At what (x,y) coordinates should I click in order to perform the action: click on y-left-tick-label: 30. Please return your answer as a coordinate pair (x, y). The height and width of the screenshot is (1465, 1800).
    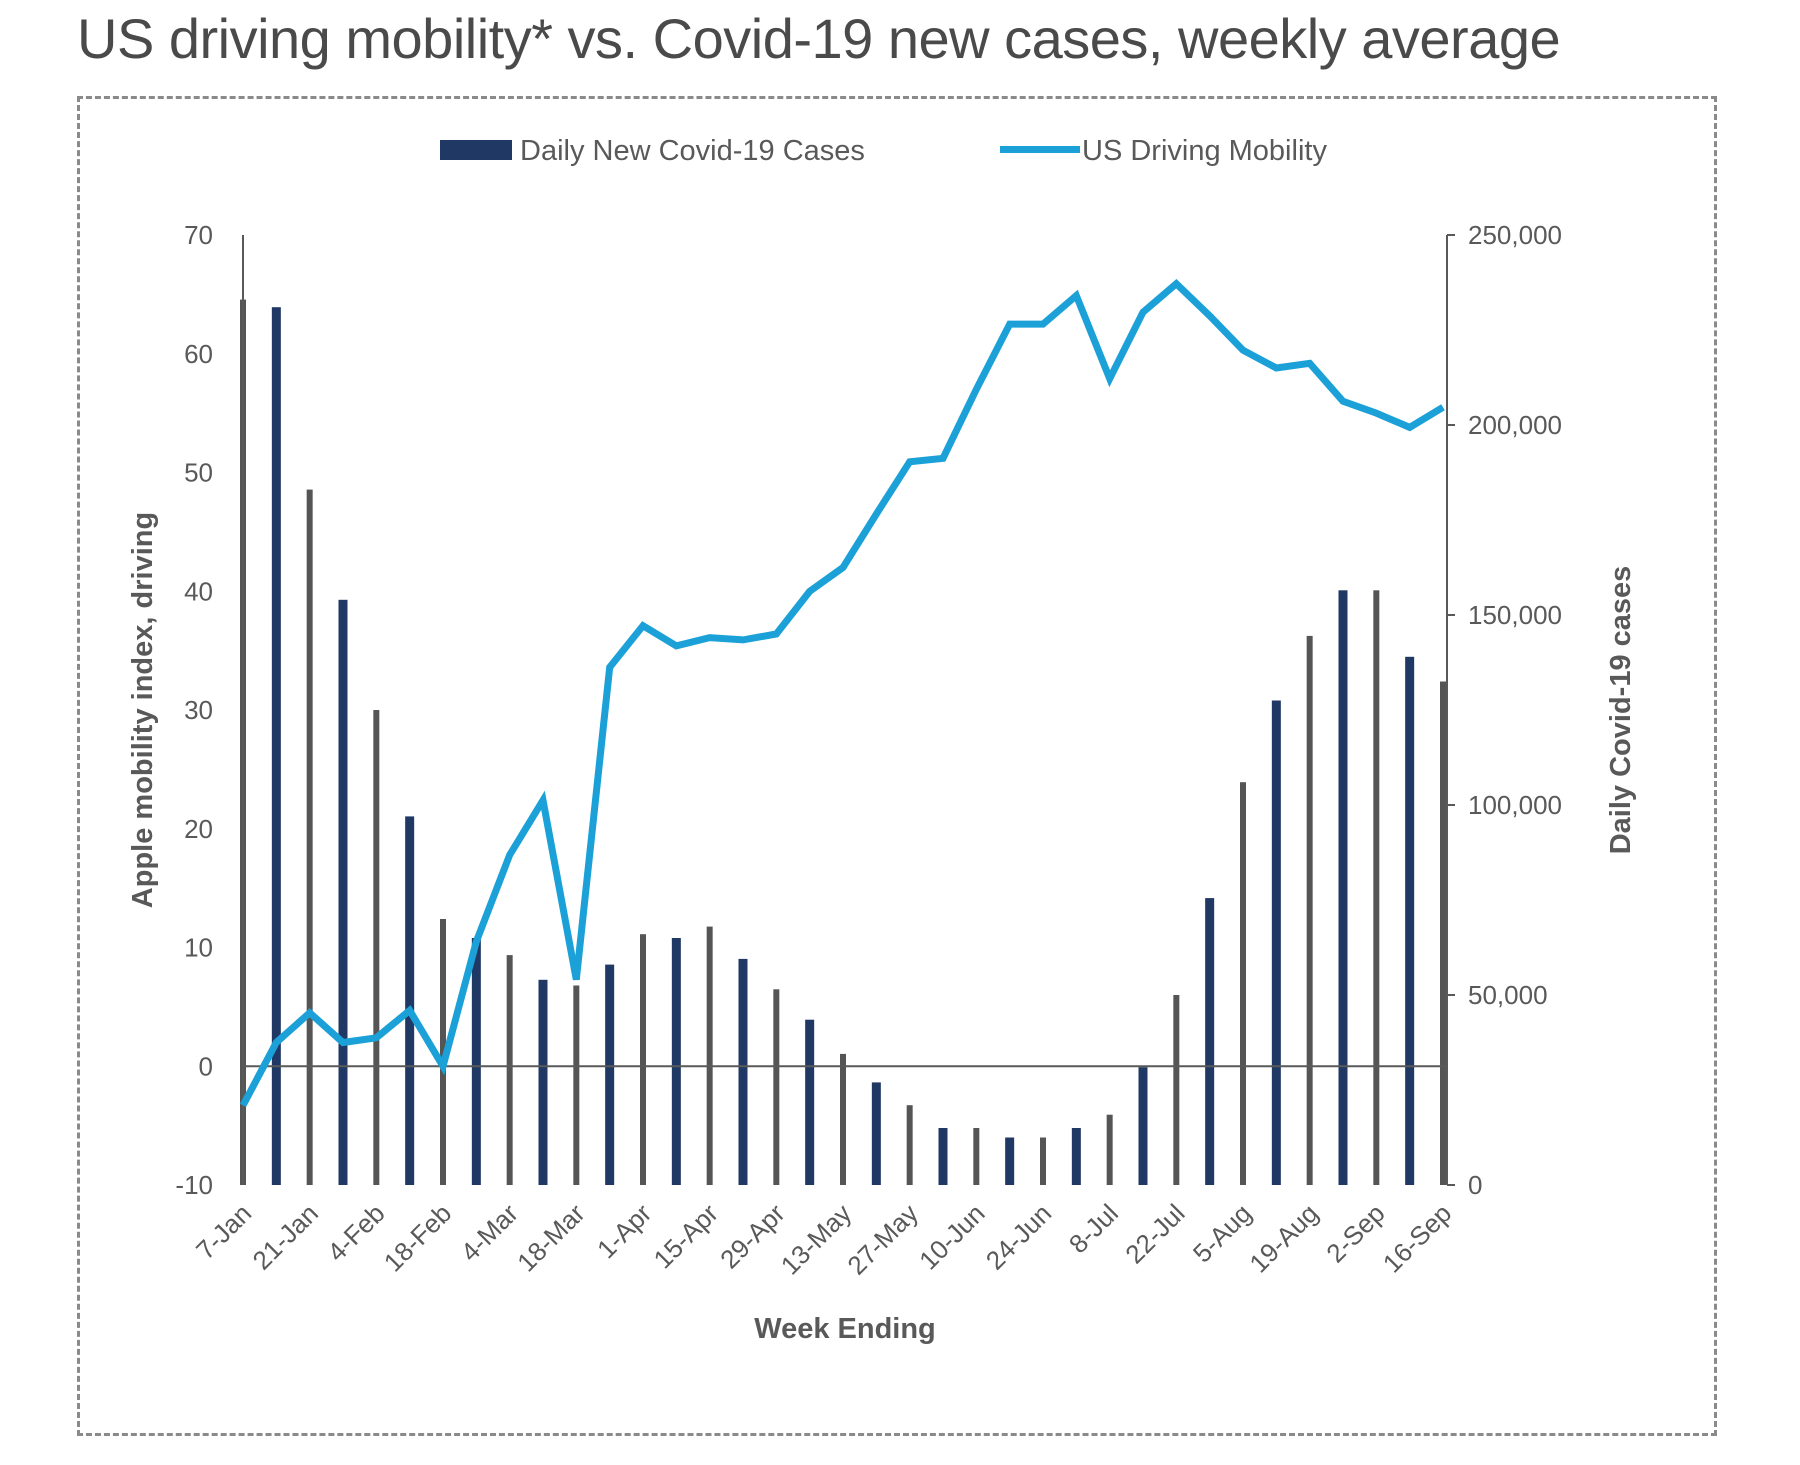
    Looking at the image, I should click on (198, 710).